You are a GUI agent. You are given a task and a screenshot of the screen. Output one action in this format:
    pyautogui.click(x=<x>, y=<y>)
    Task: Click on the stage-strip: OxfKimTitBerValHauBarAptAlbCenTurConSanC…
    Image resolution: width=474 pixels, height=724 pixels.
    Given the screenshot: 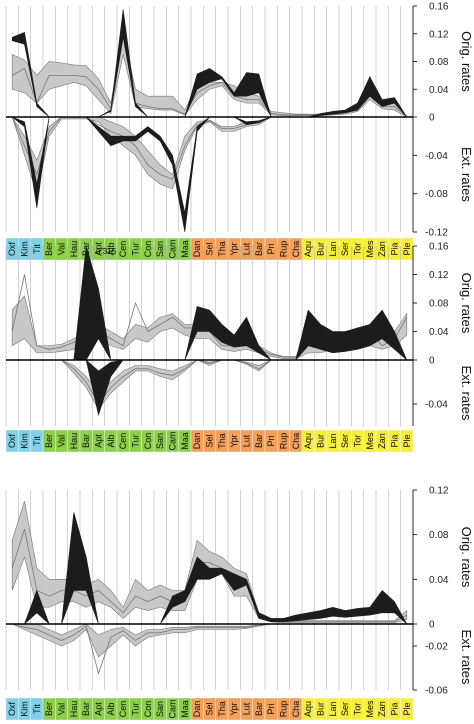 What is the action you would take?
    pyautogui.click(x=209, y=249)
    